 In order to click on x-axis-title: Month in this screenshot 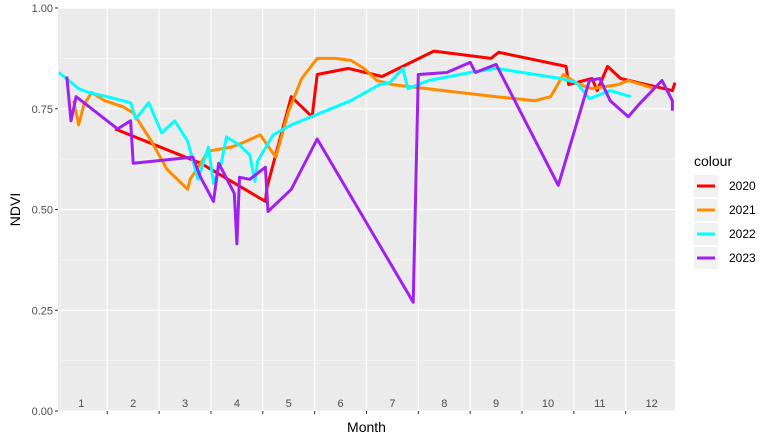, I will do `click(366, 427)`.